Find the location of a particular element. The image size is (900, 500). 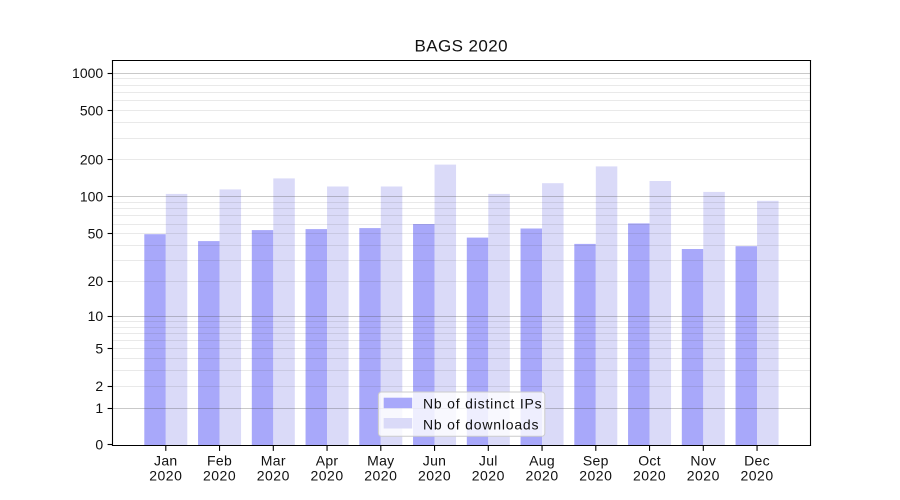

svg-text: Dec is located at coordinates (757, 460).